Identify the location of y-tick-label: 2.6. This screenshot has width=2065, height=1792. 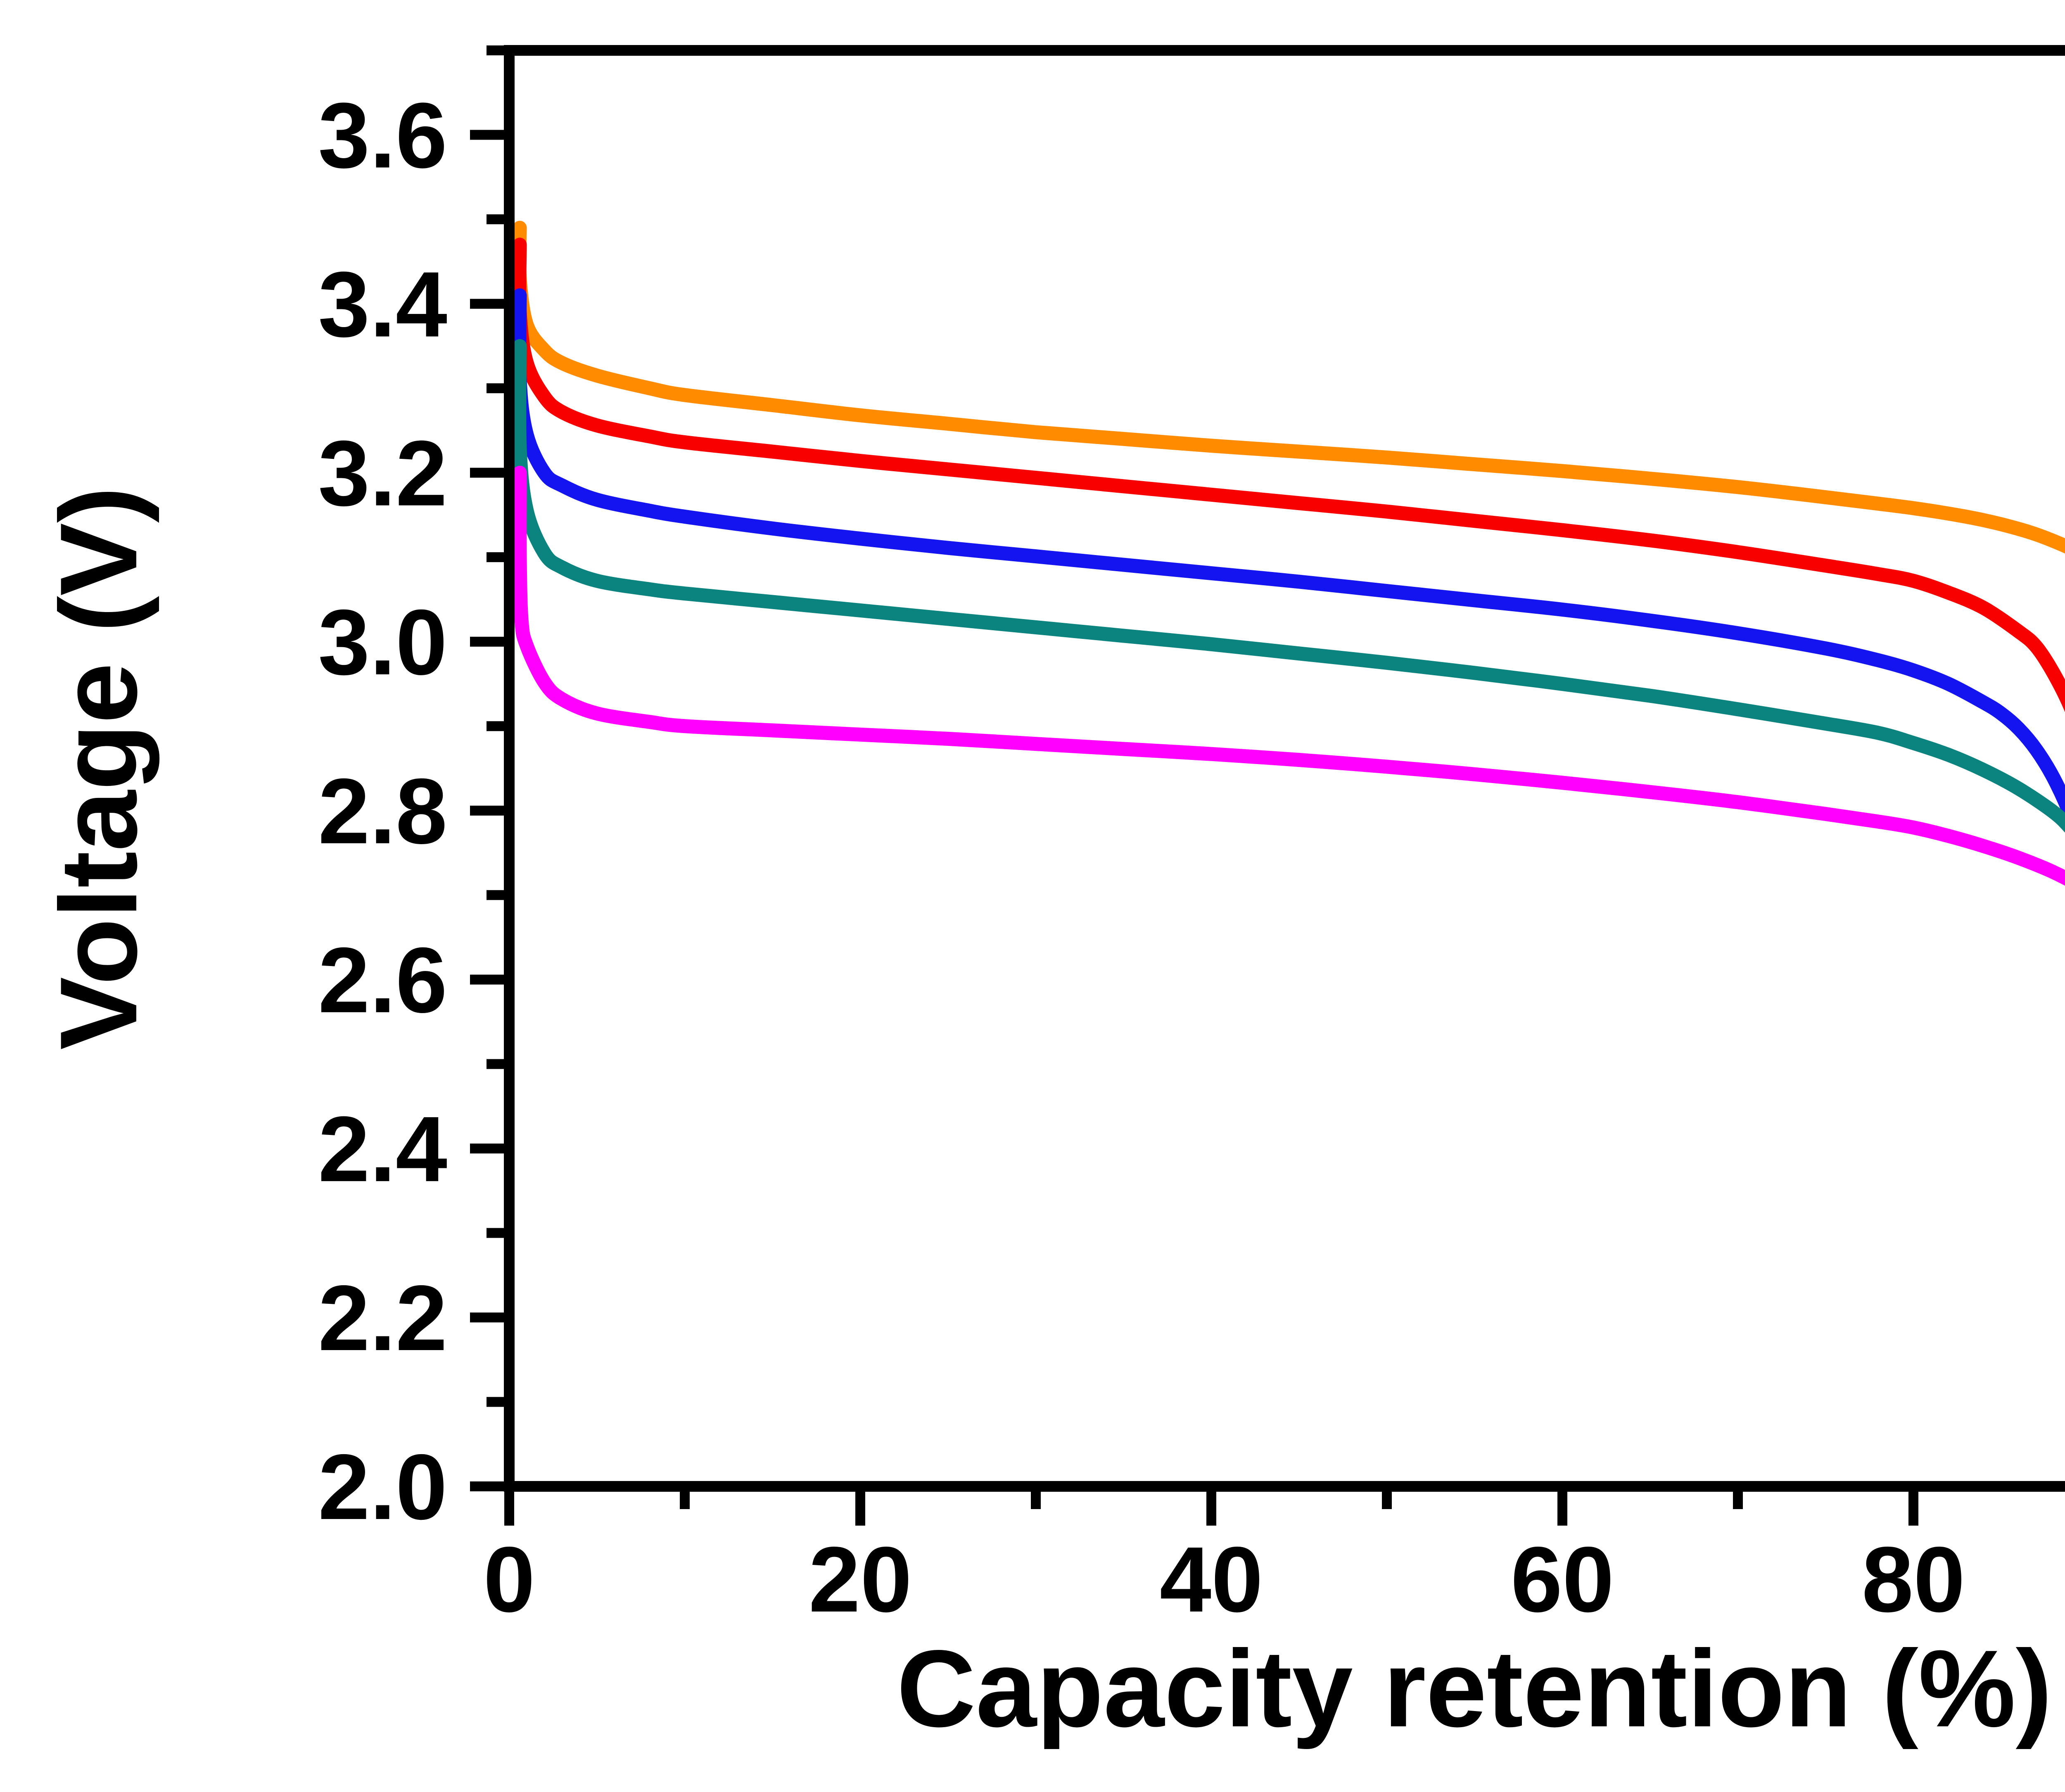
(382, 980).